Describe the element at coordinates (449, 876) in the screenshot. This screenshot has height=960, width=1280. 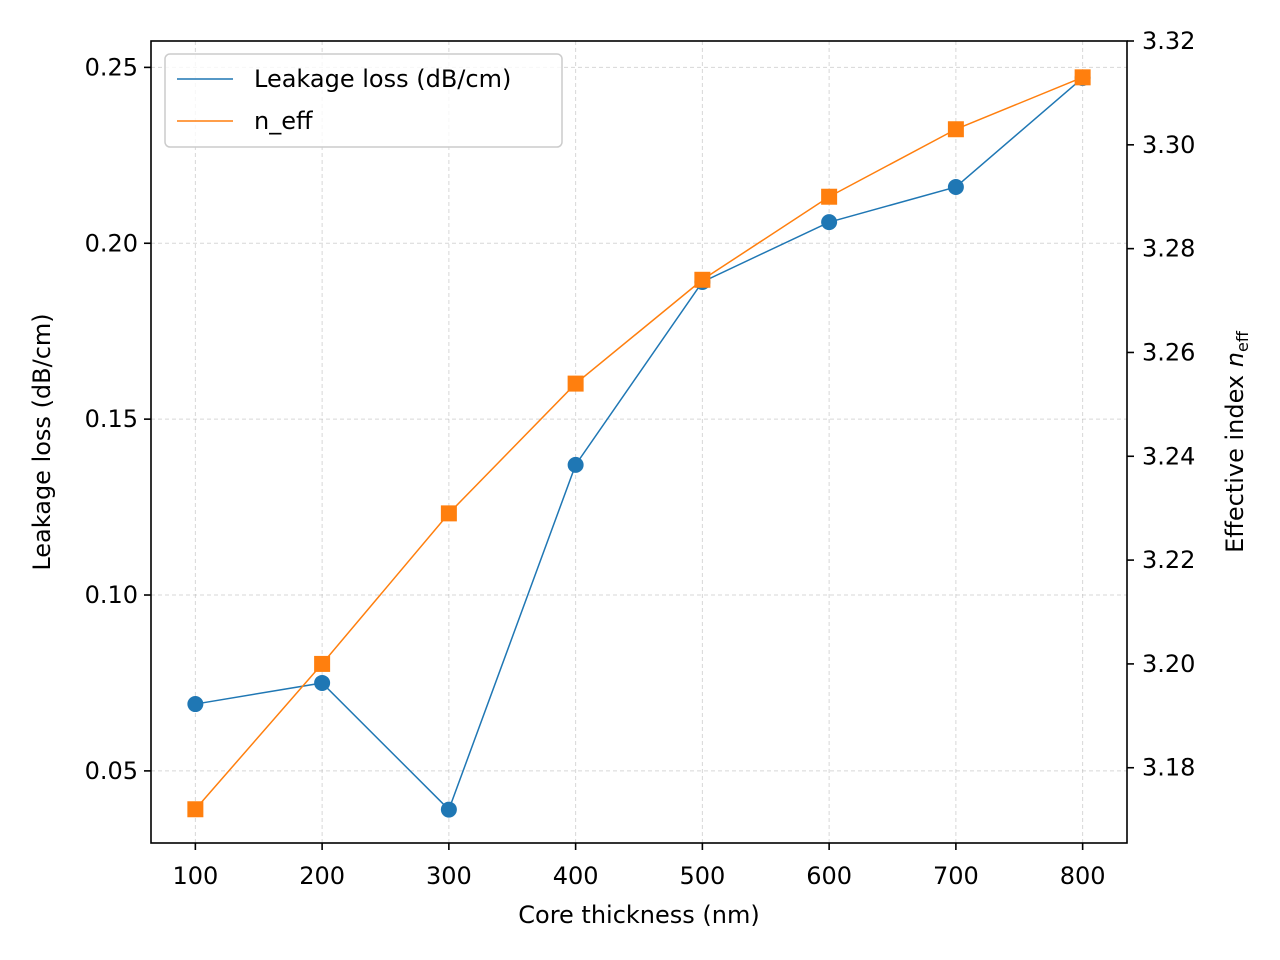
I see `x-tick-label: 300` at that location.